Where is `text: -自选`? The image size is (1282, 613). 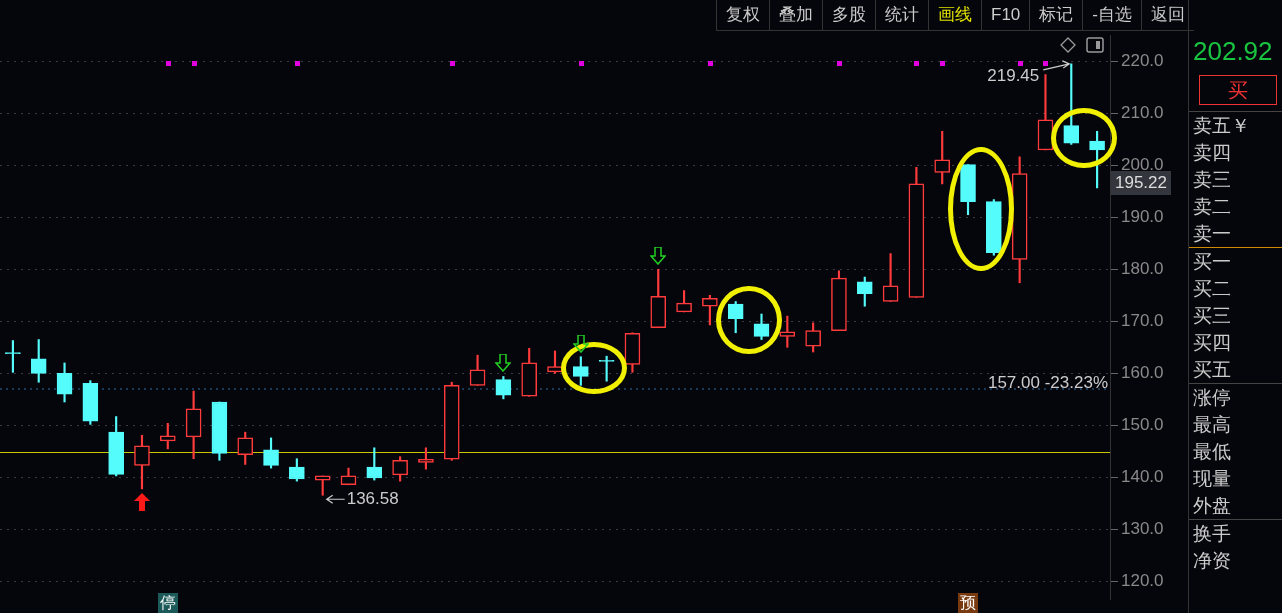
text: -自选 is located at coordinates (1111, 15).